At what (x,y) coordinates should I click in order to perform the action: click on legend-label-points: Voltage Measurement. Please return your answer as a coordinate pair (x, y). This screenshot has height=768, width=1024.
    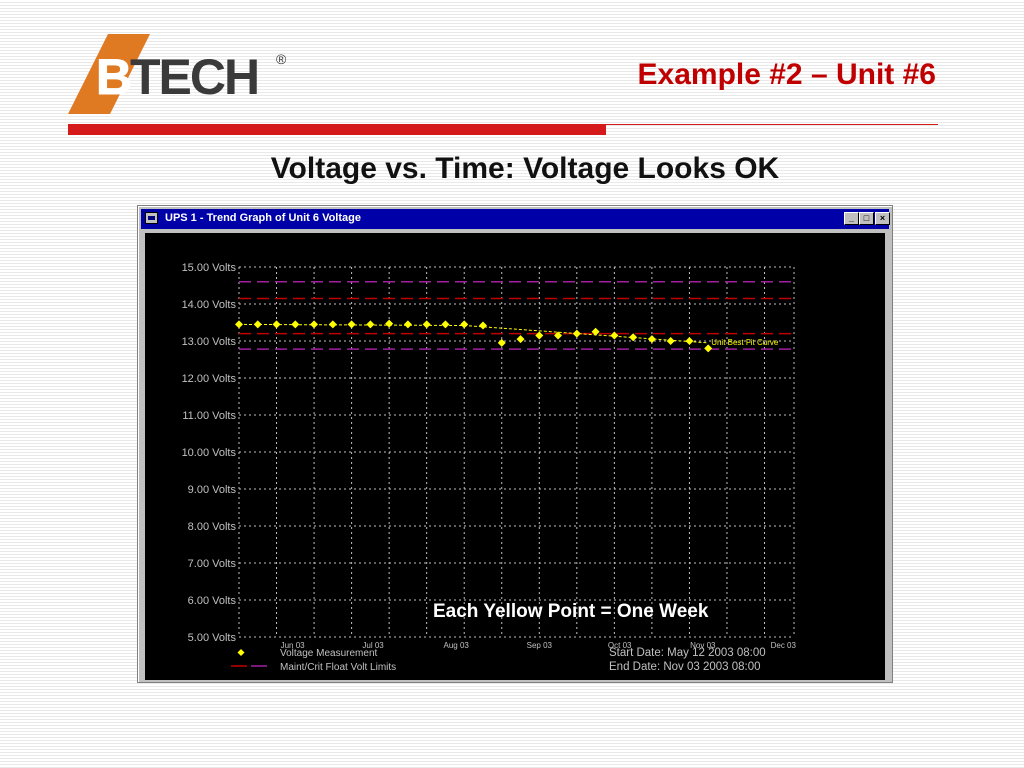
    Looking at the image, I should click on (329, 653).